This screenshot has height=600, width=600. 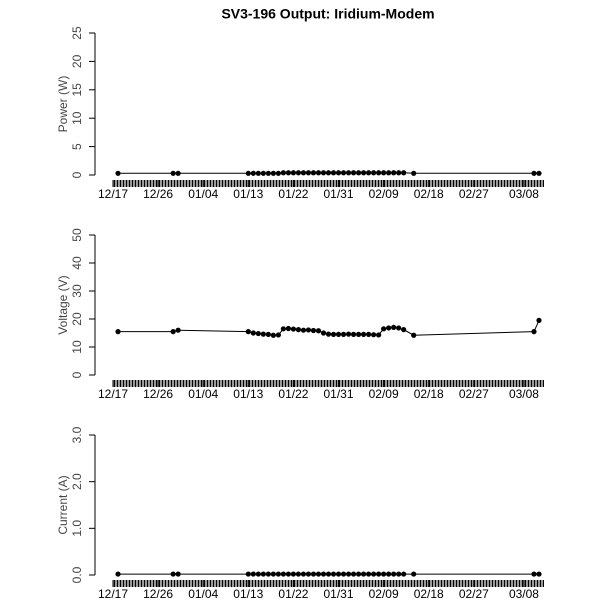 I want to click on y-tick-label: 25, so click(x=77, y=33).